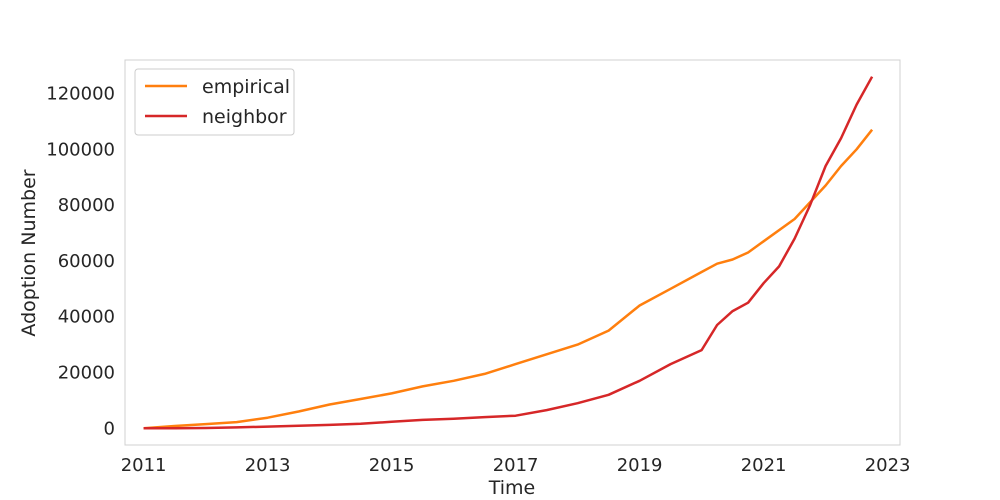 This screenshot has height=500, width=1000. I want to click on y-tick-label: 0, so click(109, 428).